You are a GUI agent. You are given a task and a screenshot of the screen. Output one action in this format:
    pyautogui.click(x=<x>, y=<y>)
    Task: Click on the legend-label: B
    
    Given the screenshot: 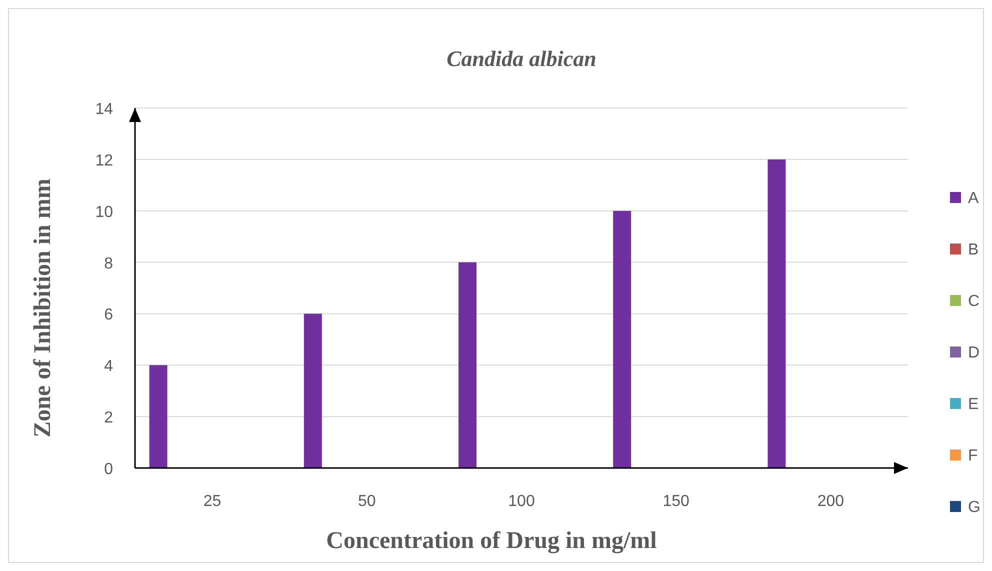 What is the action you would take?
    pyautogui.click(x=973, y=250)
    